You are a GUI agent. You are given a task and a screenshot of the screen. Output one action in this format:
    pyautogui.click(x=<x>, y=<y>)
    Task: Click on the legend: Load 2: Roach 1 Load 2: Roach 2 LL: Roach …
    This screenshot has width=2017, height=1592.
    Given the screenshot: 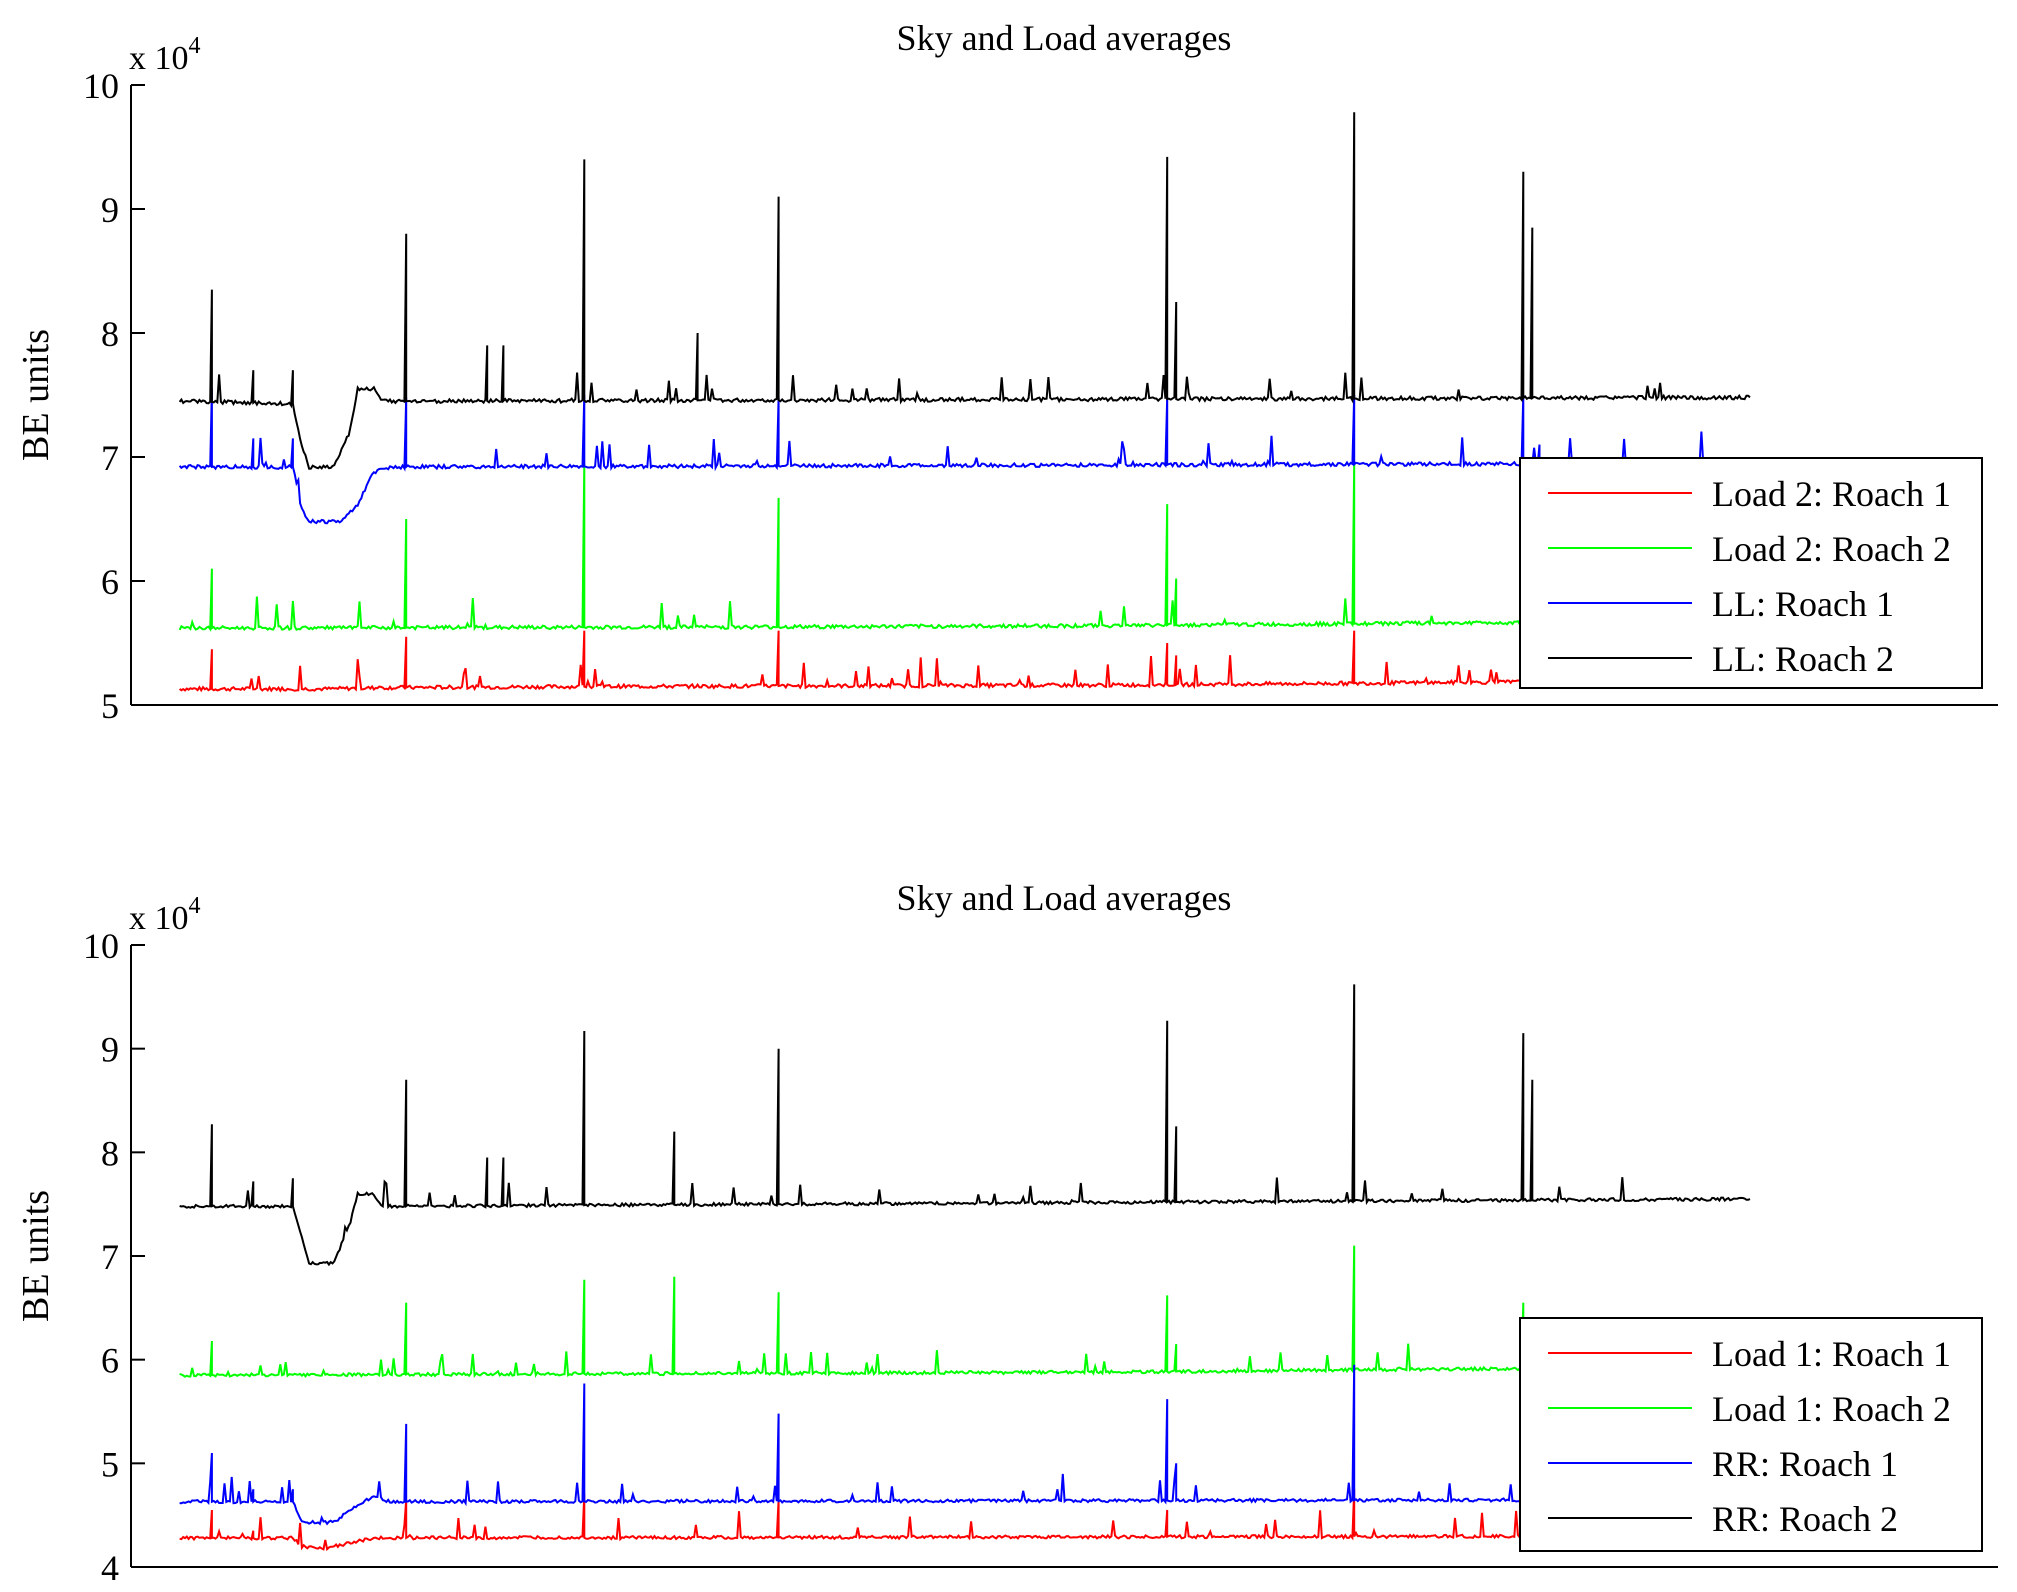 What is the action you would take?
    pyautogui.click(x=1751, y=573)
    